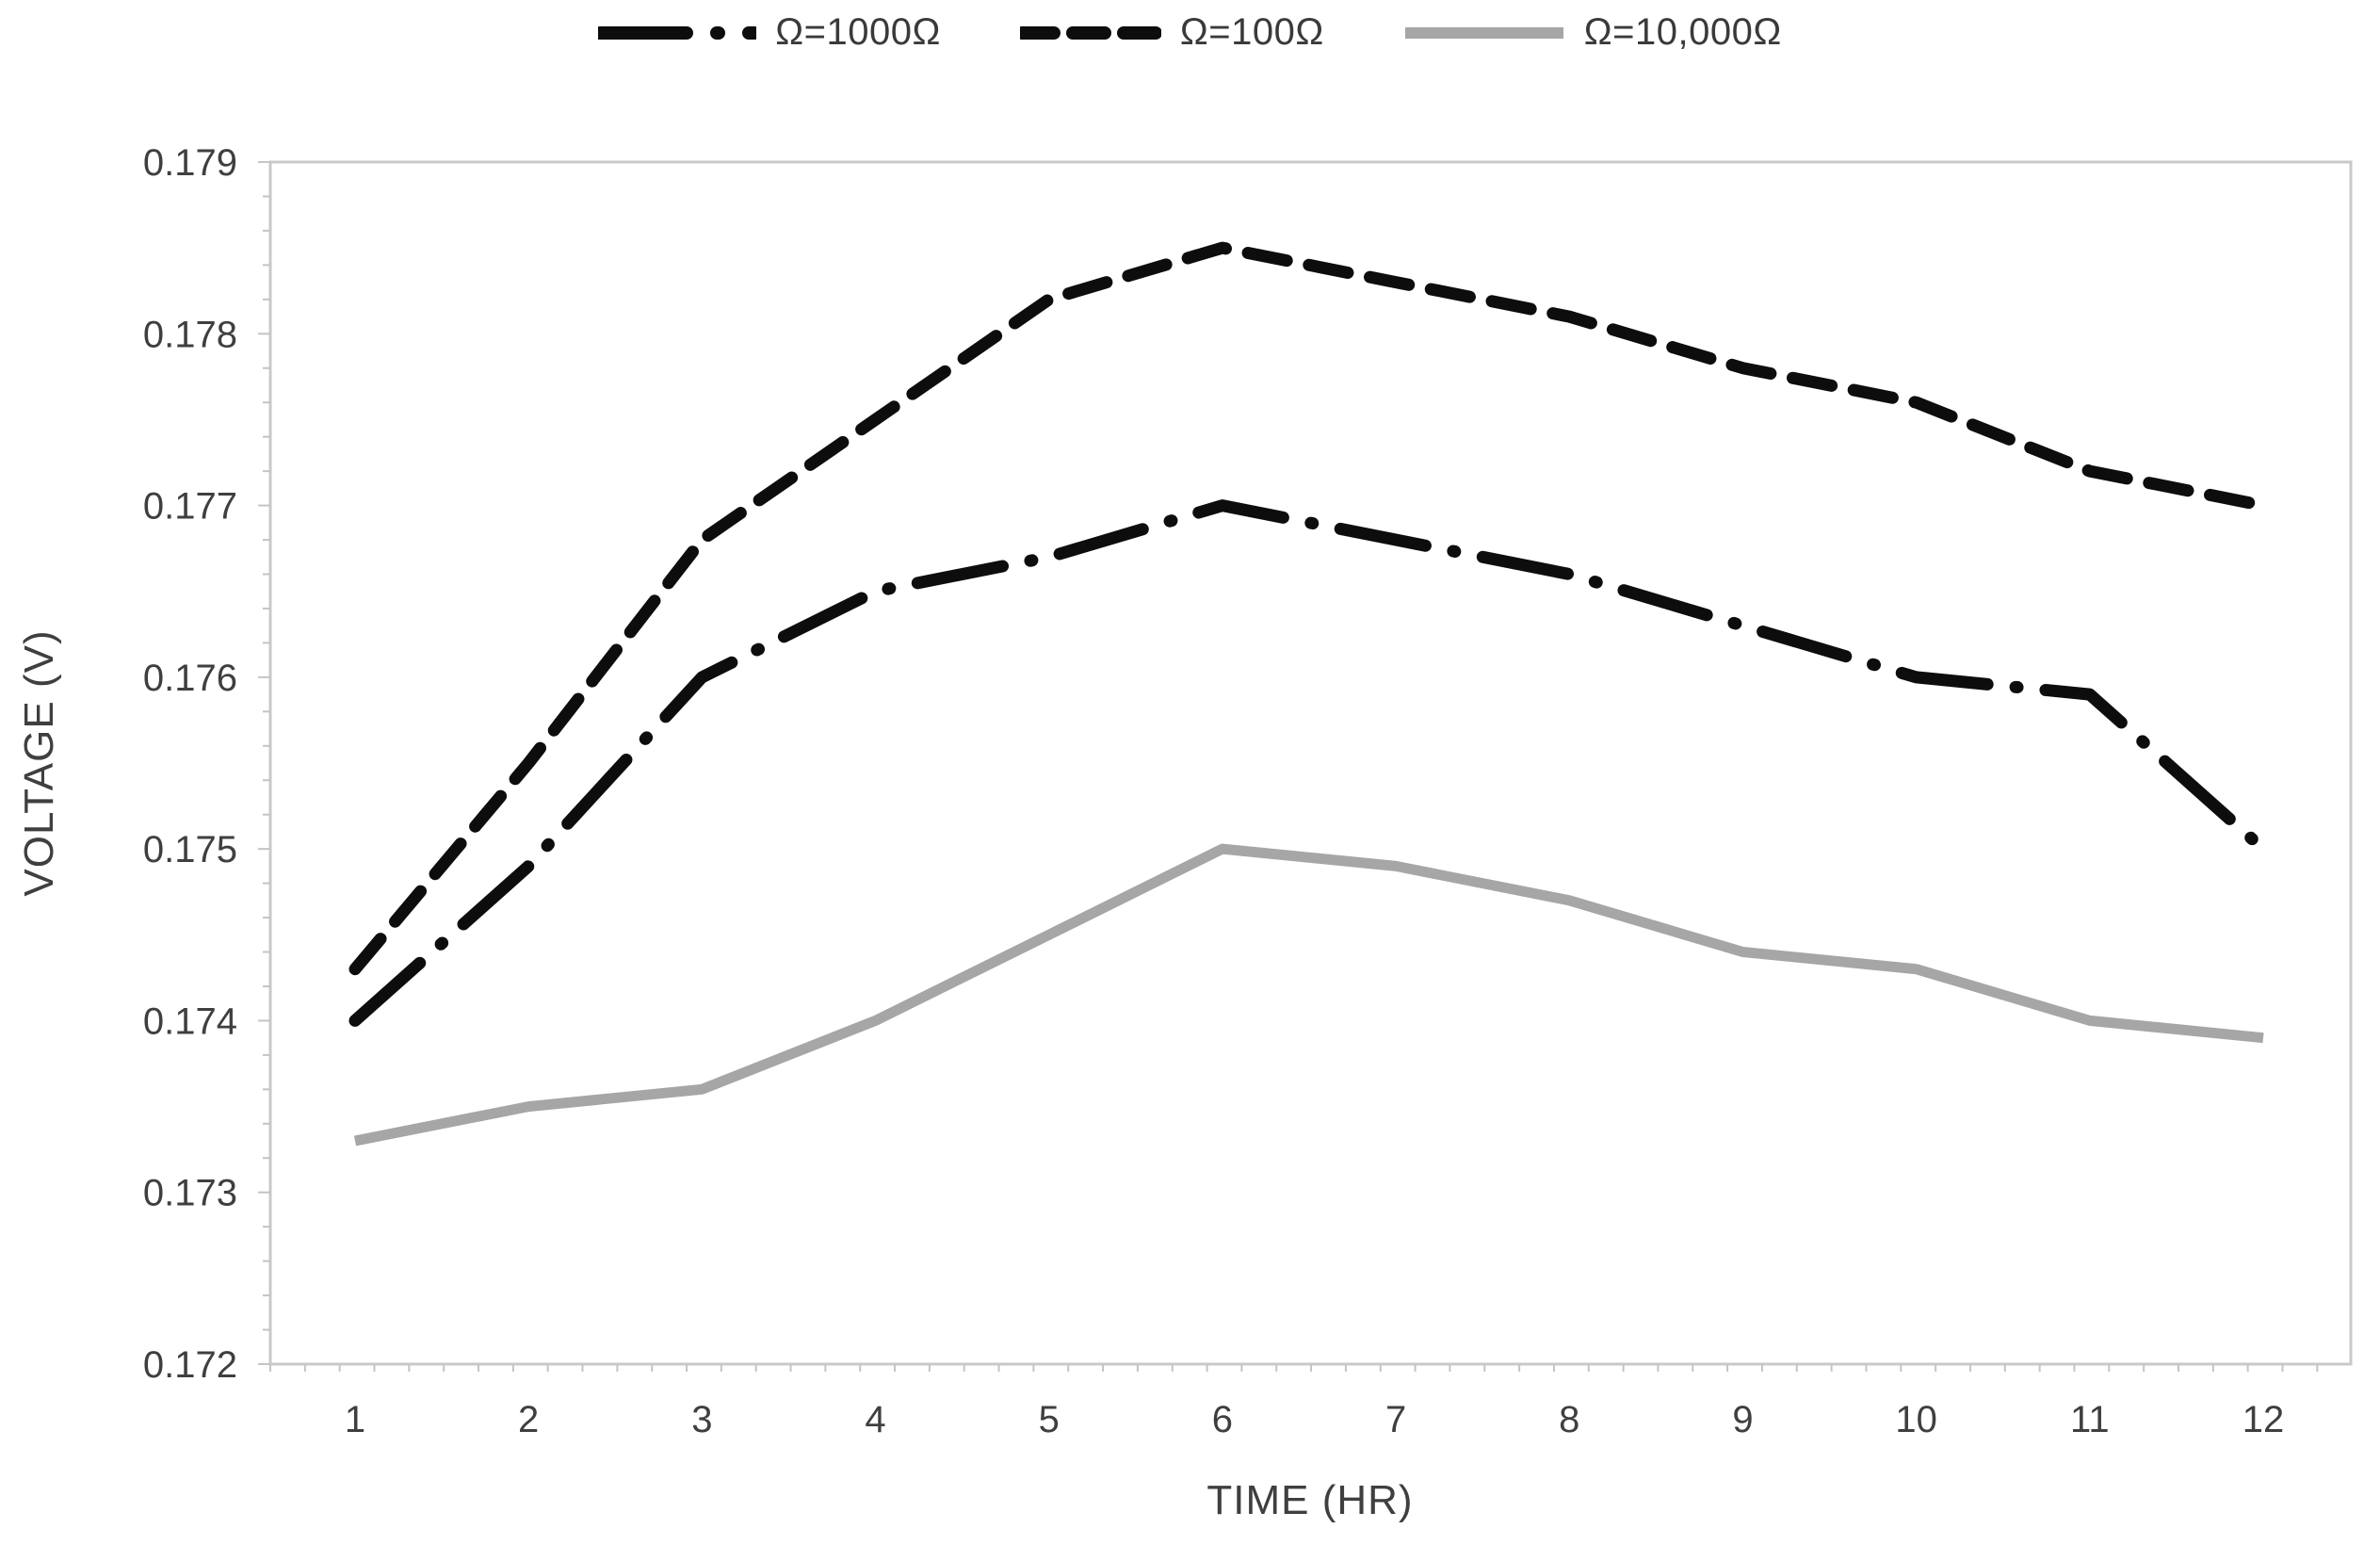  I want to click on legend-item-1000ohm: Ω=1000Ω, so click(769, 32).